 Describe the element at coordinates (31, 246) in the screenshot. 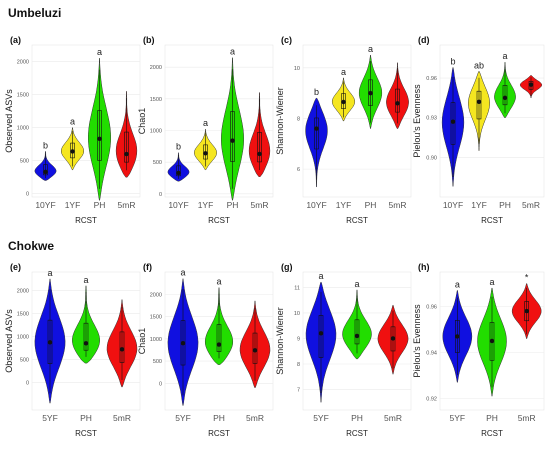

I see `section-title-chokwe: Chokwe` at that location.